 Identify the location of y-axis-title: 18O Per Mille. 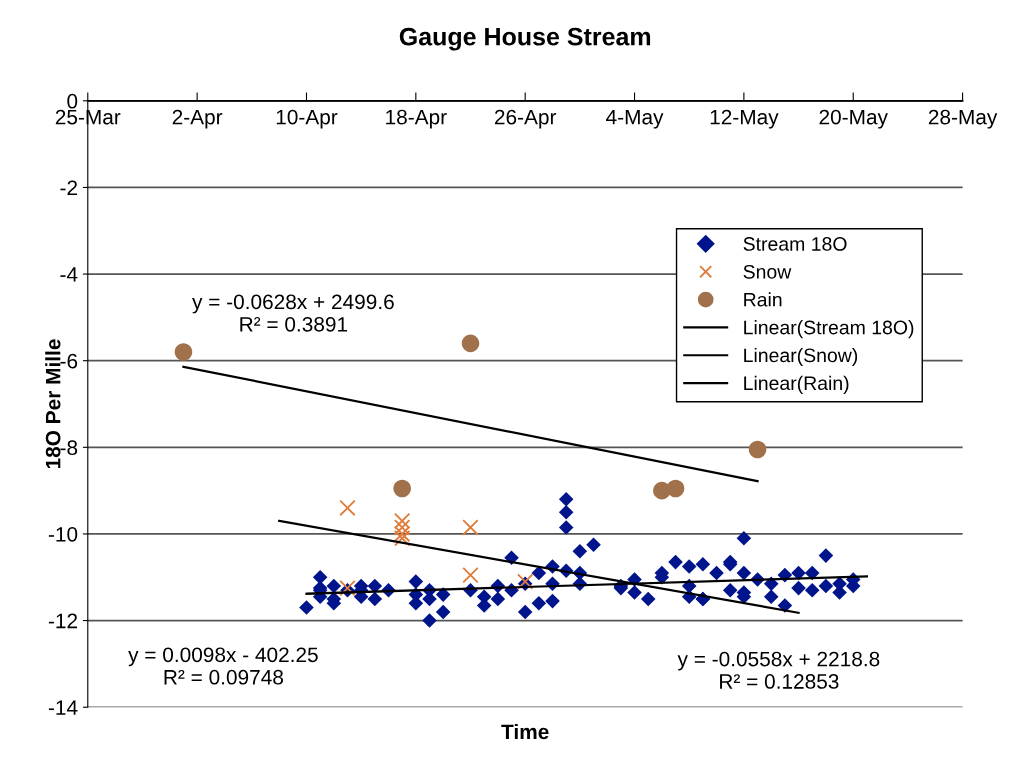
(53, 404).